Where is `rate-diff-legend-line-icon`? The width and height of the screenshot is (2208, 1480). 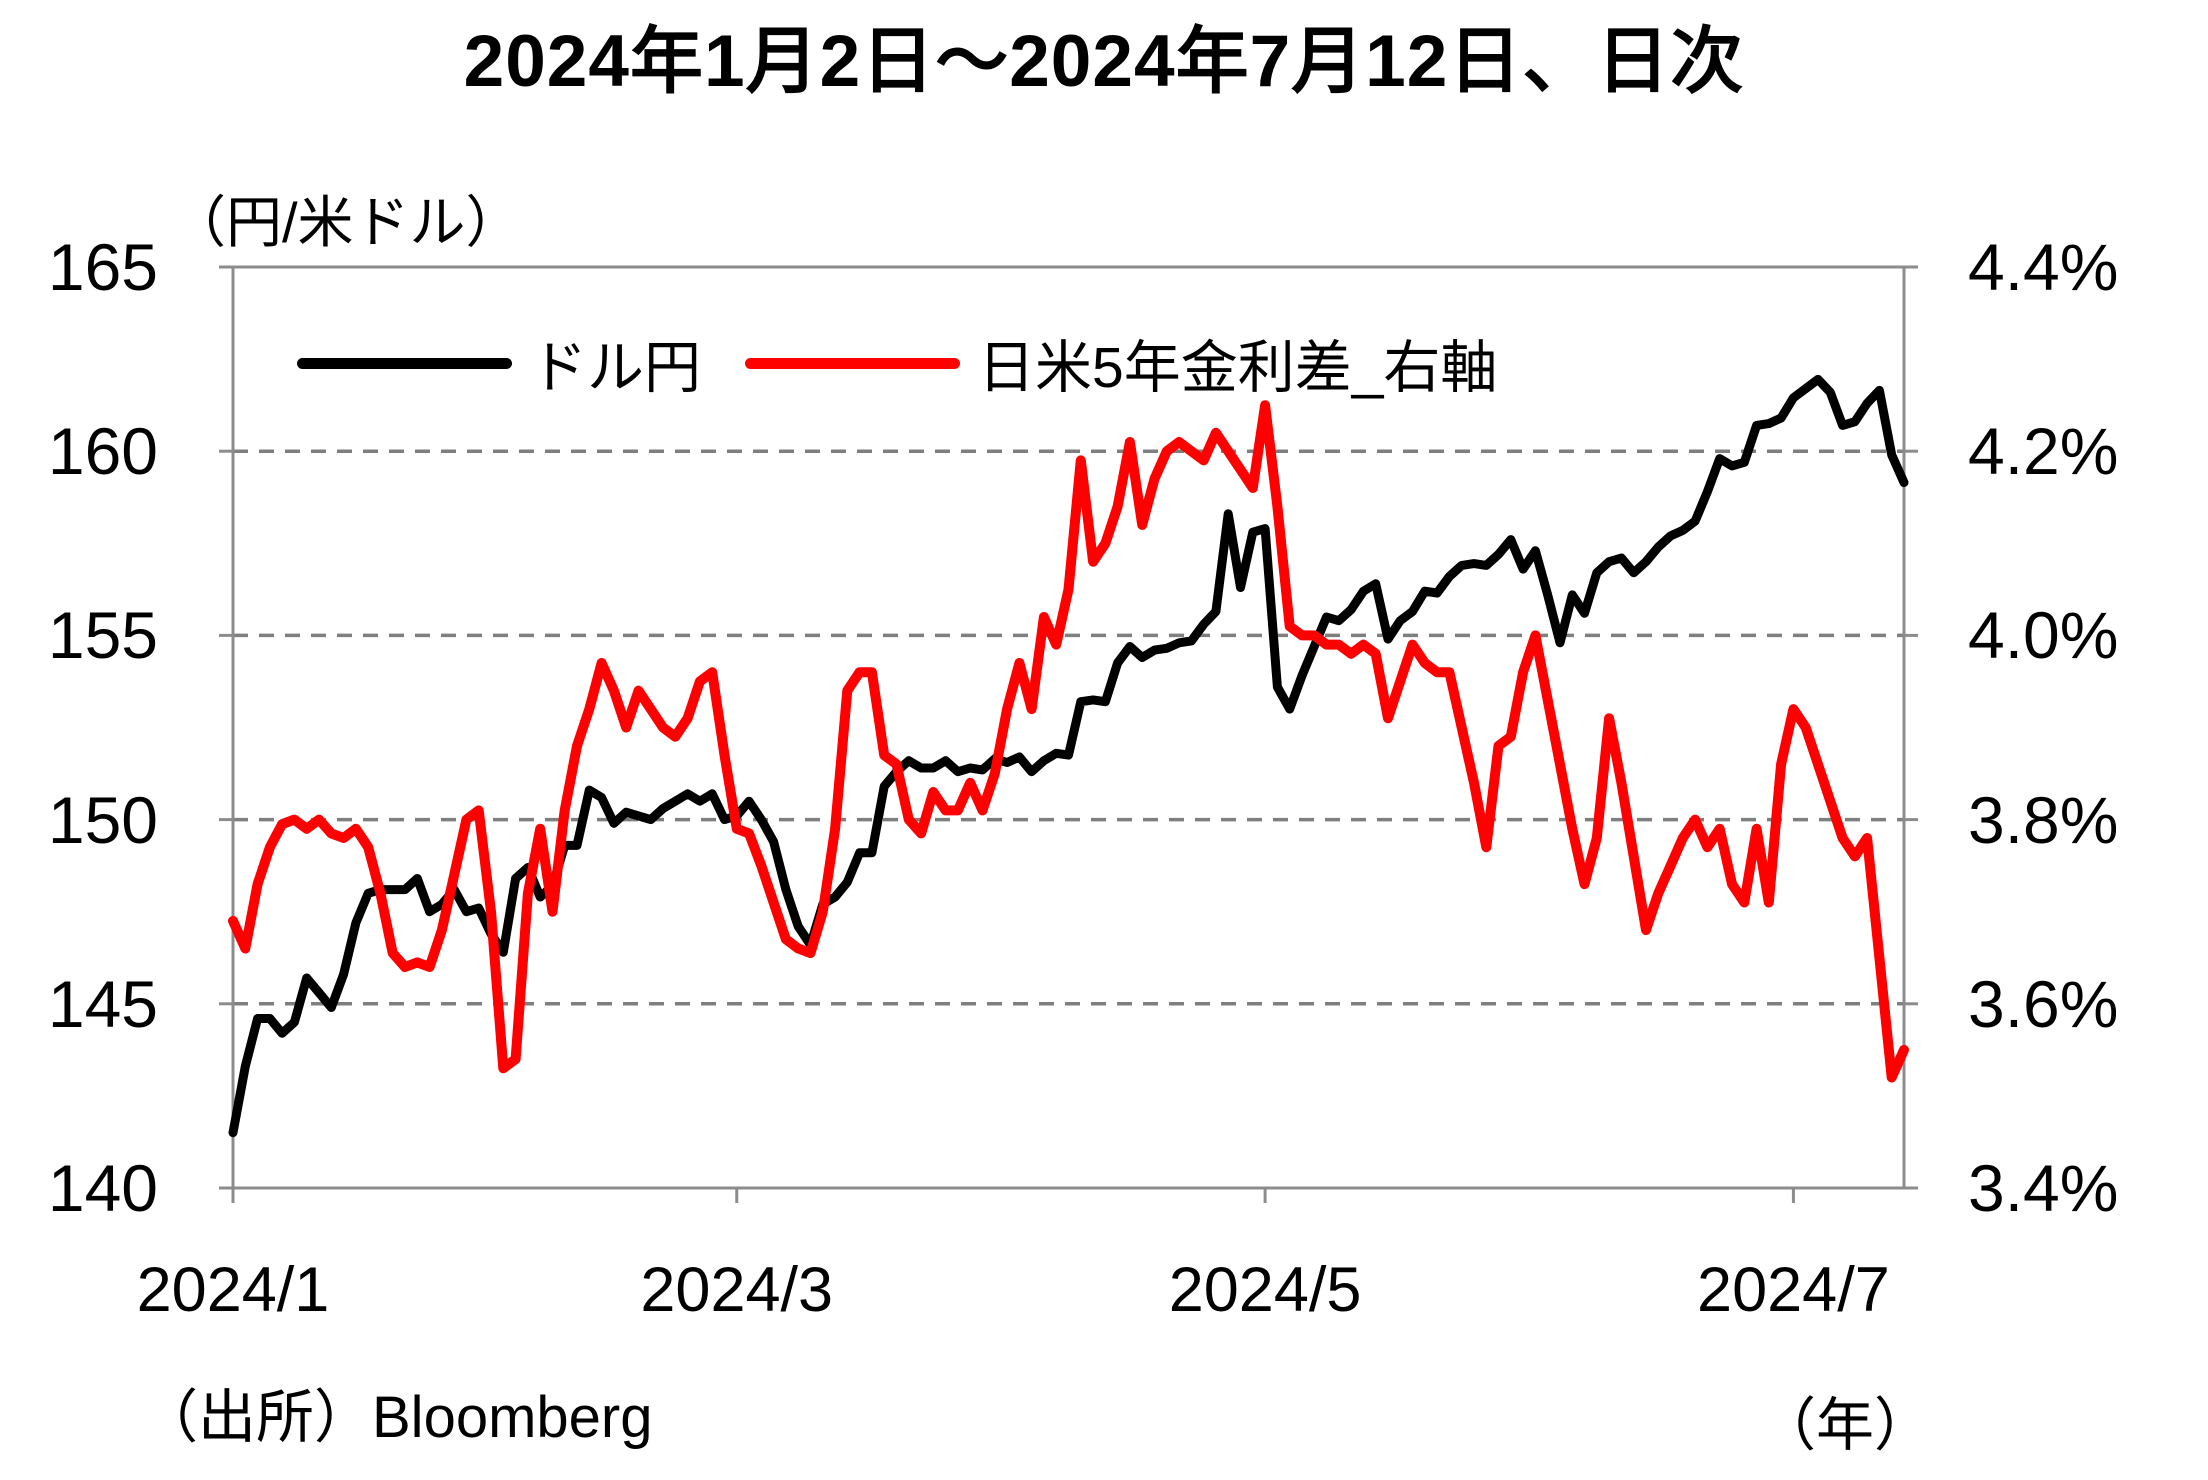
rate-diff-legend-line-icon is located at coordinates (852, 363).